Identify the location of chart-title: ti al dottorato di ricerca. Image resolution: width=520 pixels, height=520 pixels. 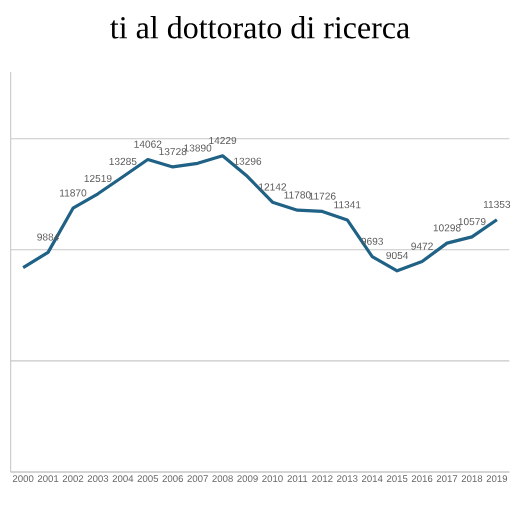
(260, 27).